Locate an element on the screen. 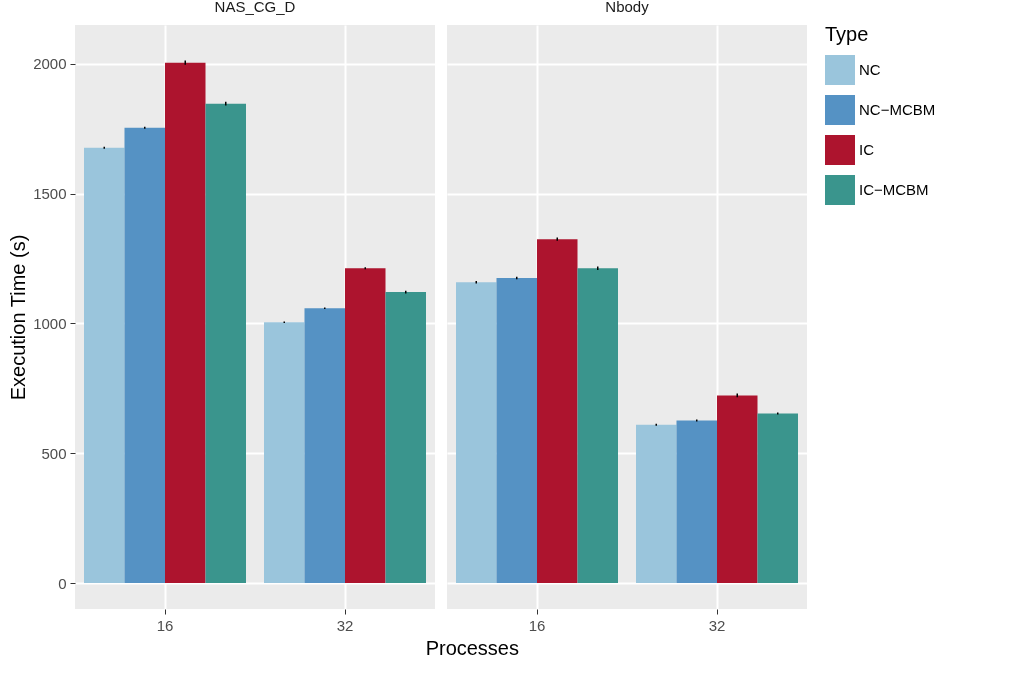 This screenshot has height=684, width=1028. chart-title: Nbody is located at coordinates (627, 7).